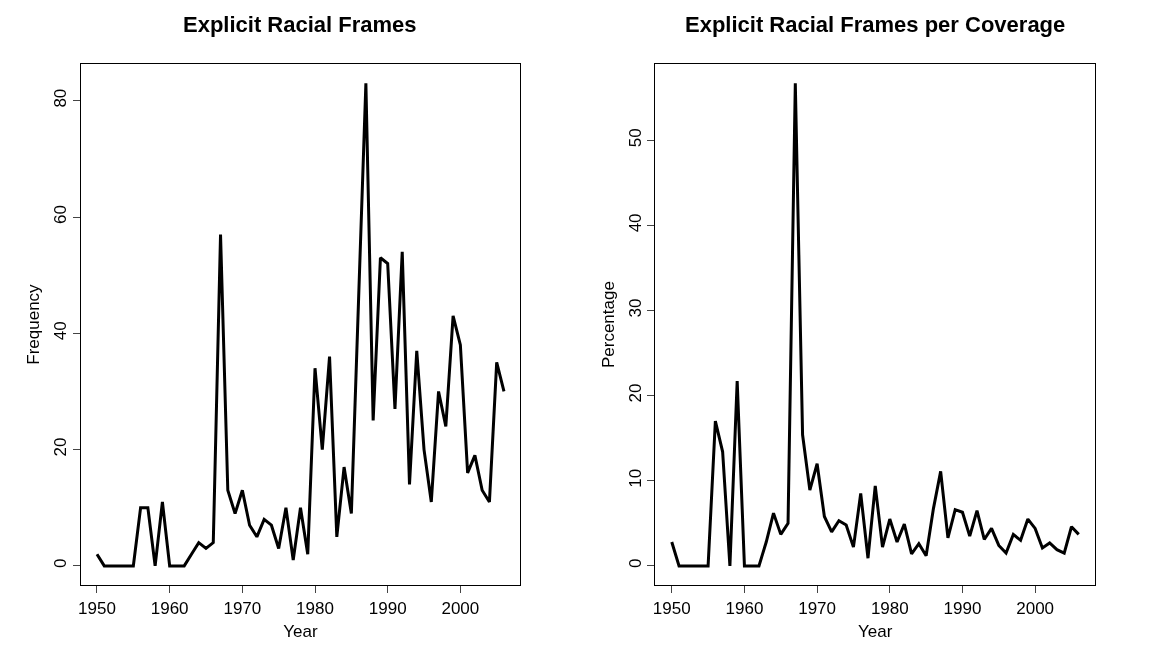 The image size is (1167, 668). What do you see at coordinates (34, 324) in the screenshot?
I see `y-axis-title: Frequency` at bounding box center [34, 324].